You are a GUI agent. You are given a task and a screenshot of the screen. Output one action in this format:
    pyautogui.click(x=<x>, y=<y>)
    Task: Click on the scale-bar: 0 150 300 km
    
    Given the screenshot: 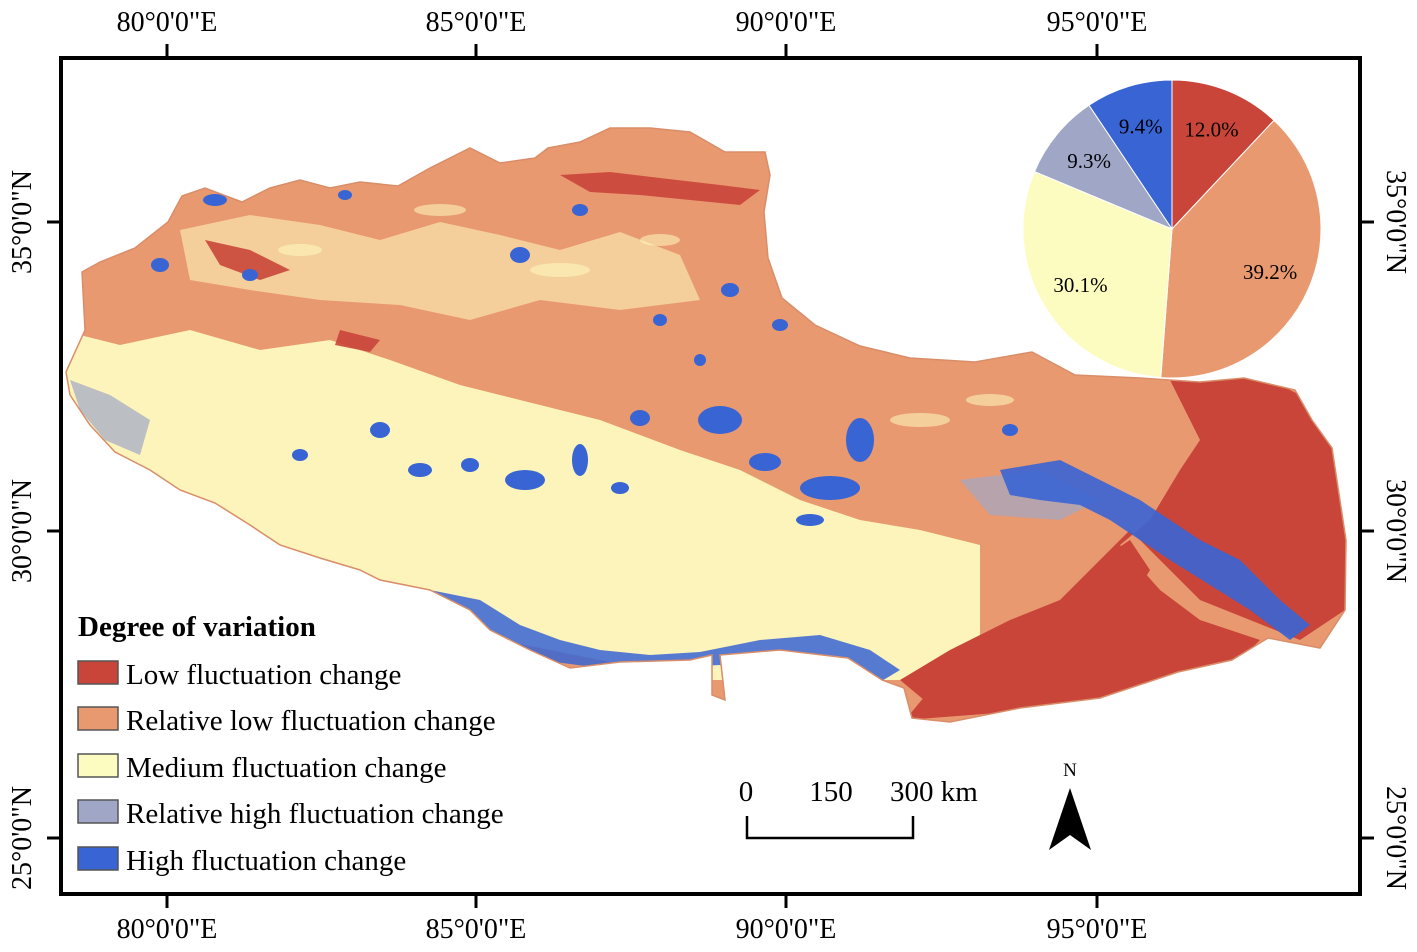 What is the action you would take?
    pyautogui.click(x=858, y=808)
    